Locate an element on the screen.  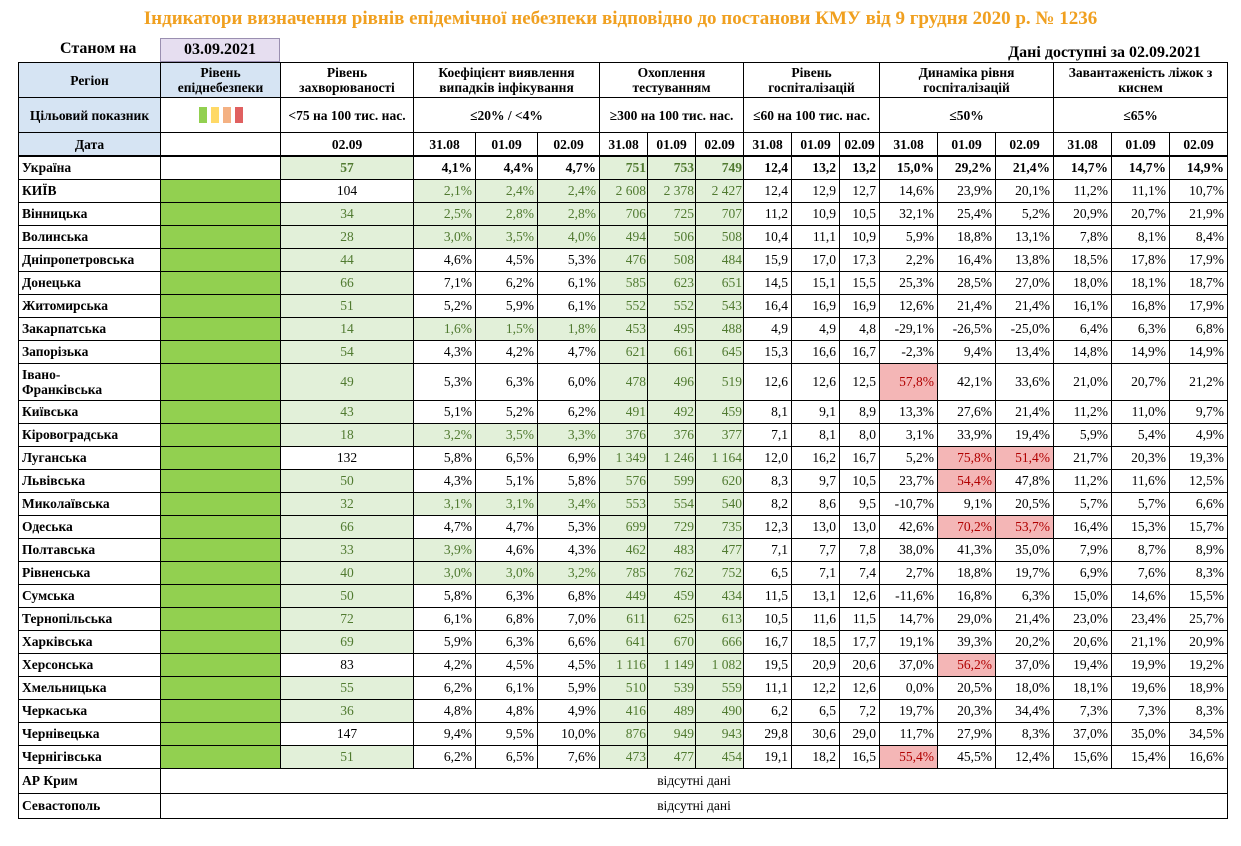
incidence-value: 54 is located at coordinates (347, 352).